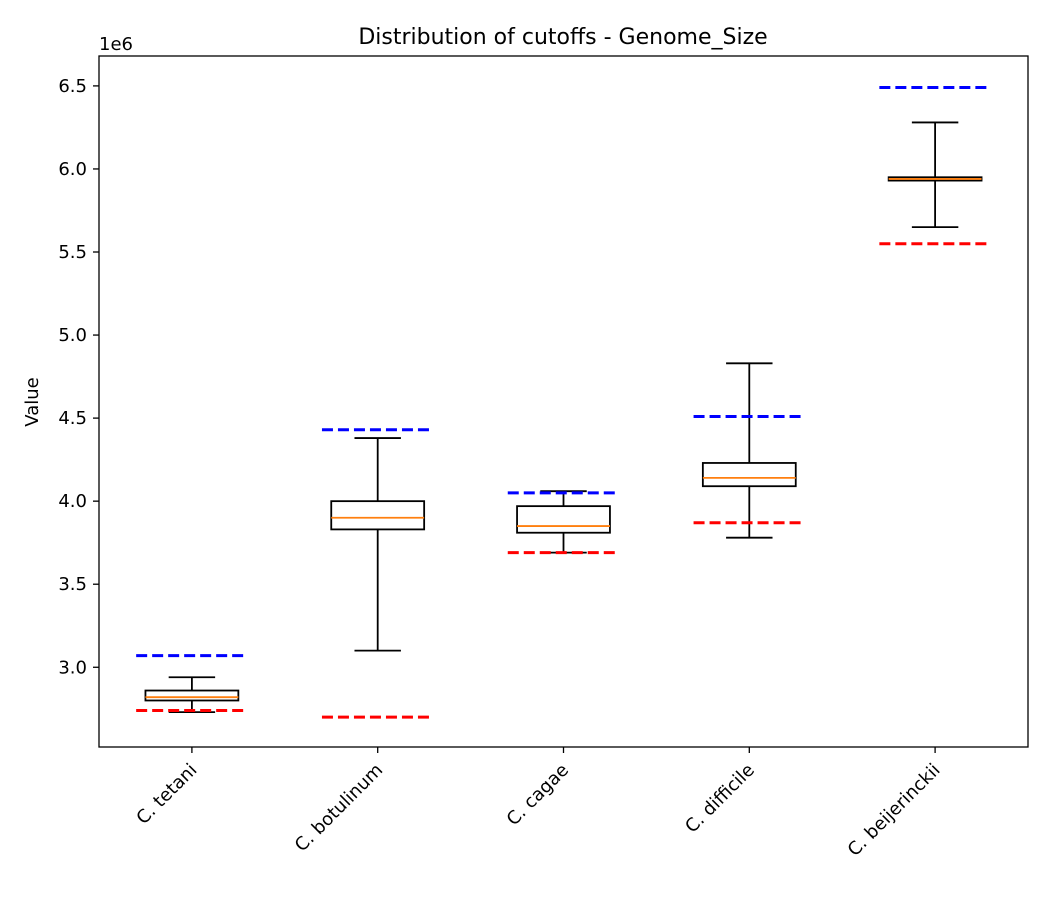 The height and width of the screenshot is (900, 1050). I want to click on y-tick-label: 4.5, so click(72, 418).